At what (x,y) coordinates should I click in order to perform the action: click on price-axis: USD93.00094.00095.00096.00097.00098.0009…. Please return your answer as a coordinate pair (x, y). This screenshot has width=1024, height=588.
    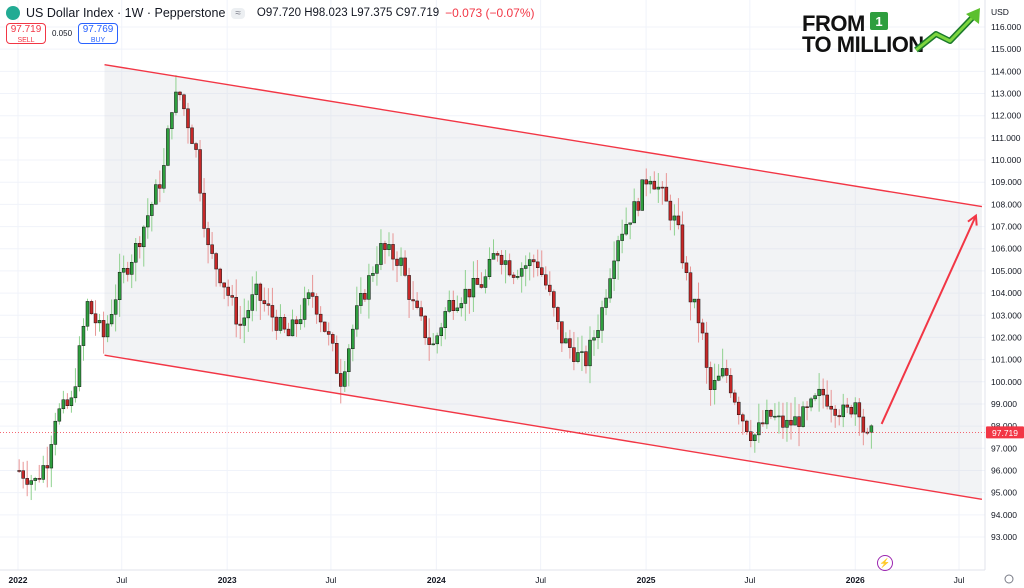
    Looking at the image, I should click on (1003, 292).